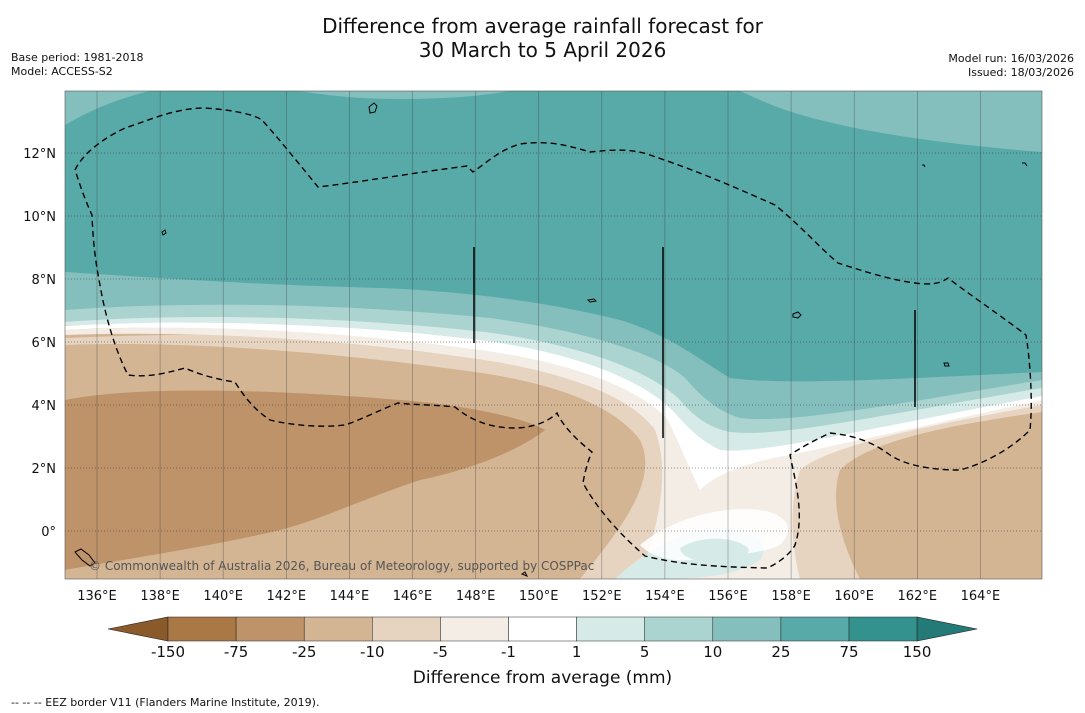 The image size is (1085, 713). Describe the element at coordinates (39, 154) in the screenshot. I see `latitude-label: 12°N` at that location.